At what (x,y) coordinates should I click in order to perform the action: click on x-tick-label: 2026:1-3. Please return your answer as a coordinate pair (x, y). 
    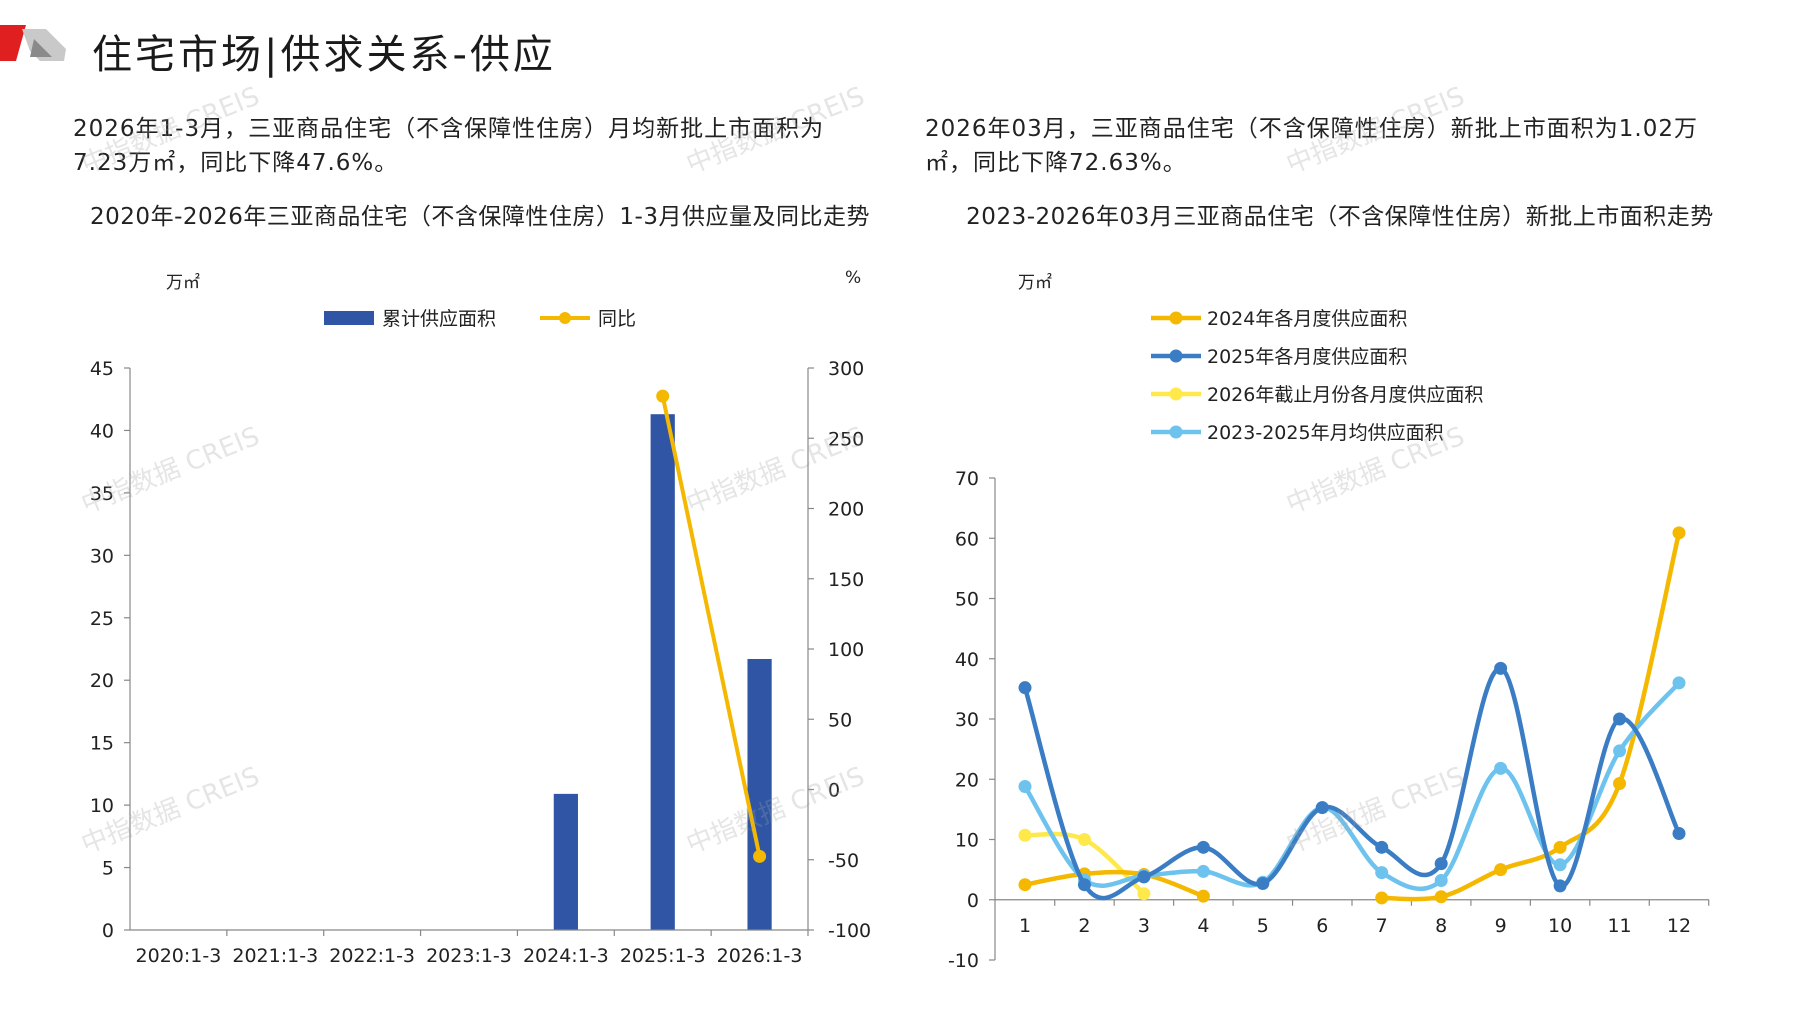
    Looking at the image, I should click on (760, 956).